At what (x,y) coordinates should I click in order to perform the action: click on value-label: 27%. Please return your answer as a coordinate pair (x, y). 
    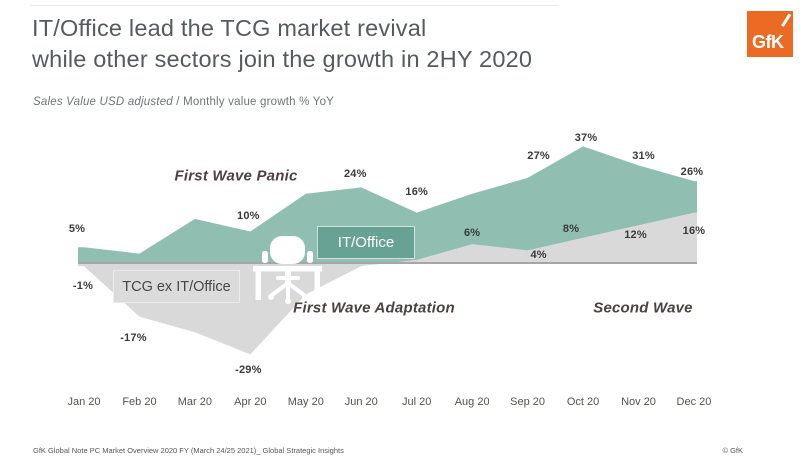
    Looking at the image, I should click on (538, 155).